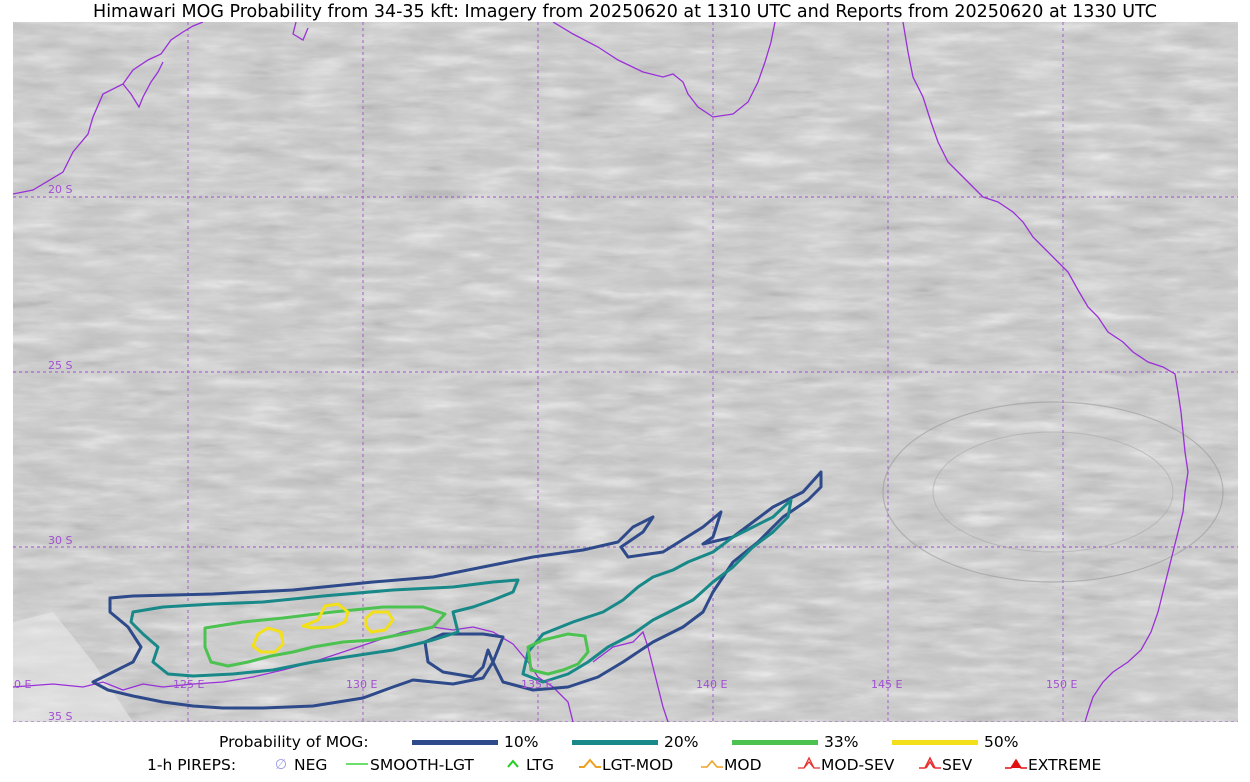 The height and width of the screenshot is (782, 1250). I want to click on pirep-item-label: MOD-SEV, so click(858, 765).